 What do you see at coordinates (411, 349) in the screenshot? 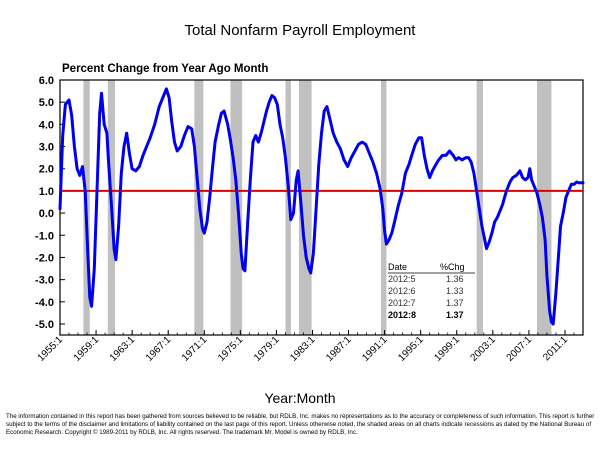
I see `x-tick-label: 1995:1` at bounding box center [411, 349].